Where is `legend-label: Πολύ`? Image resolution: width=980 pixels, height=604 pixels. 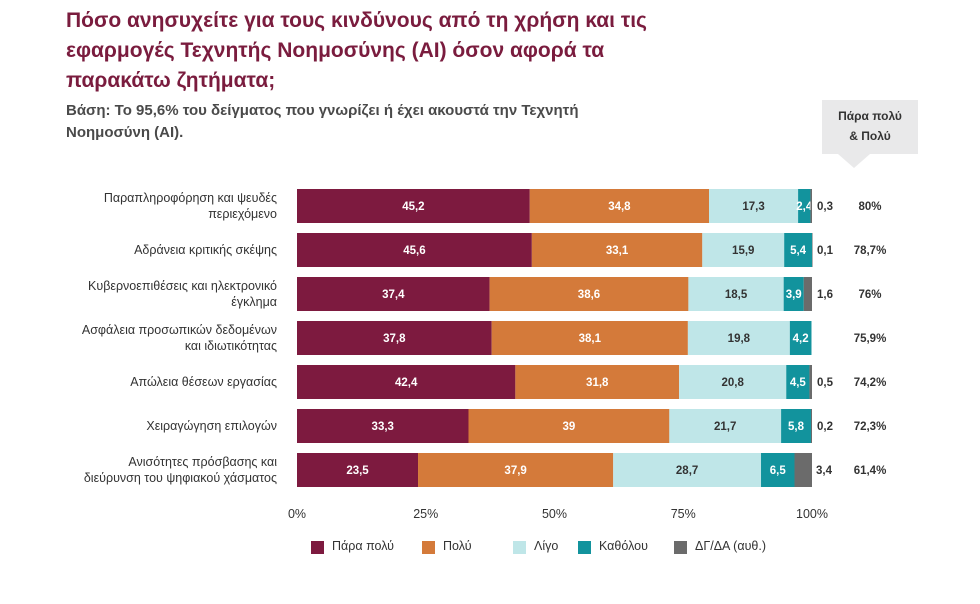
legend-label: Πολύ is located at coordinates (457, 546).